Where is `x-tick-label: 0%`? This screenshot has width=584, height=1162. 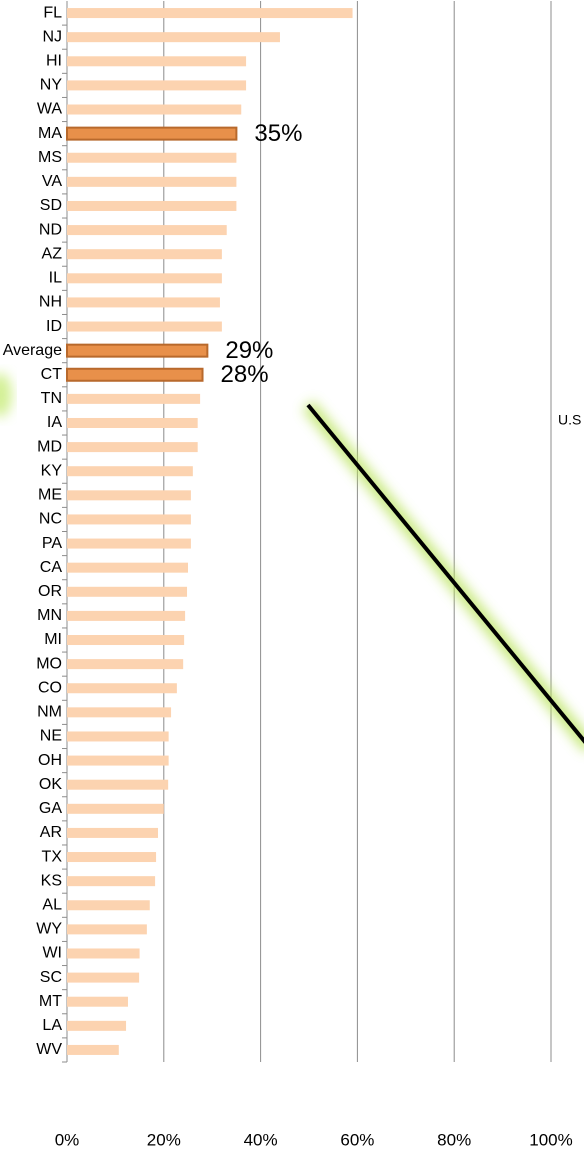 x-tick-label: 0% is located at coordinates (67, 1139).